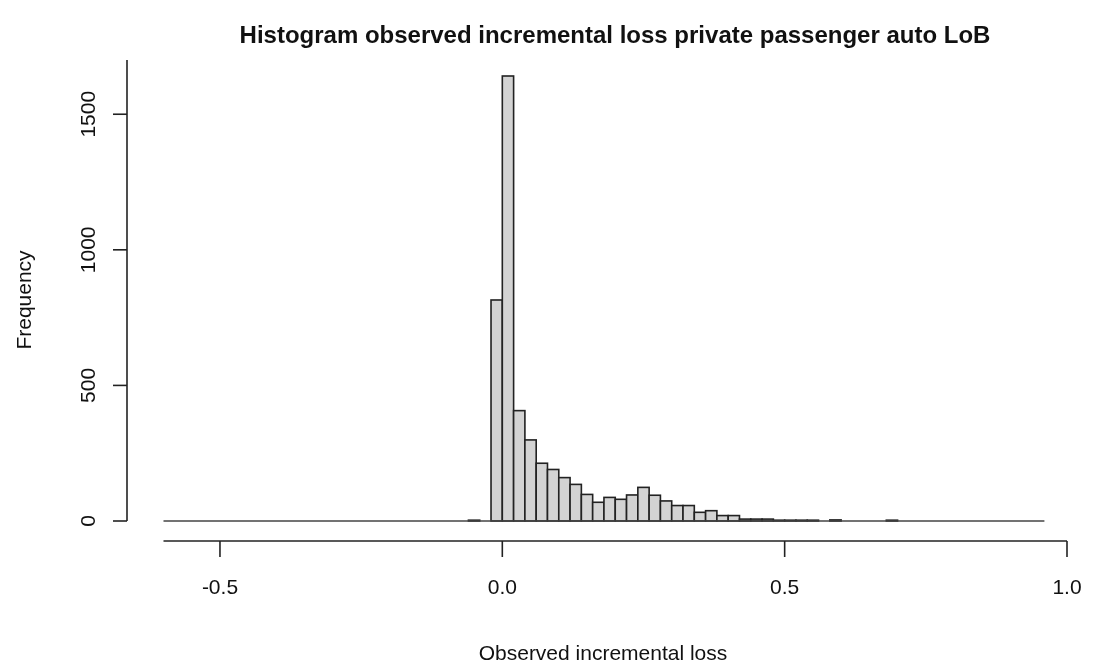 The image size is (1110, 666). I want to click on y-tick-label: 1500, so click(87, 114).